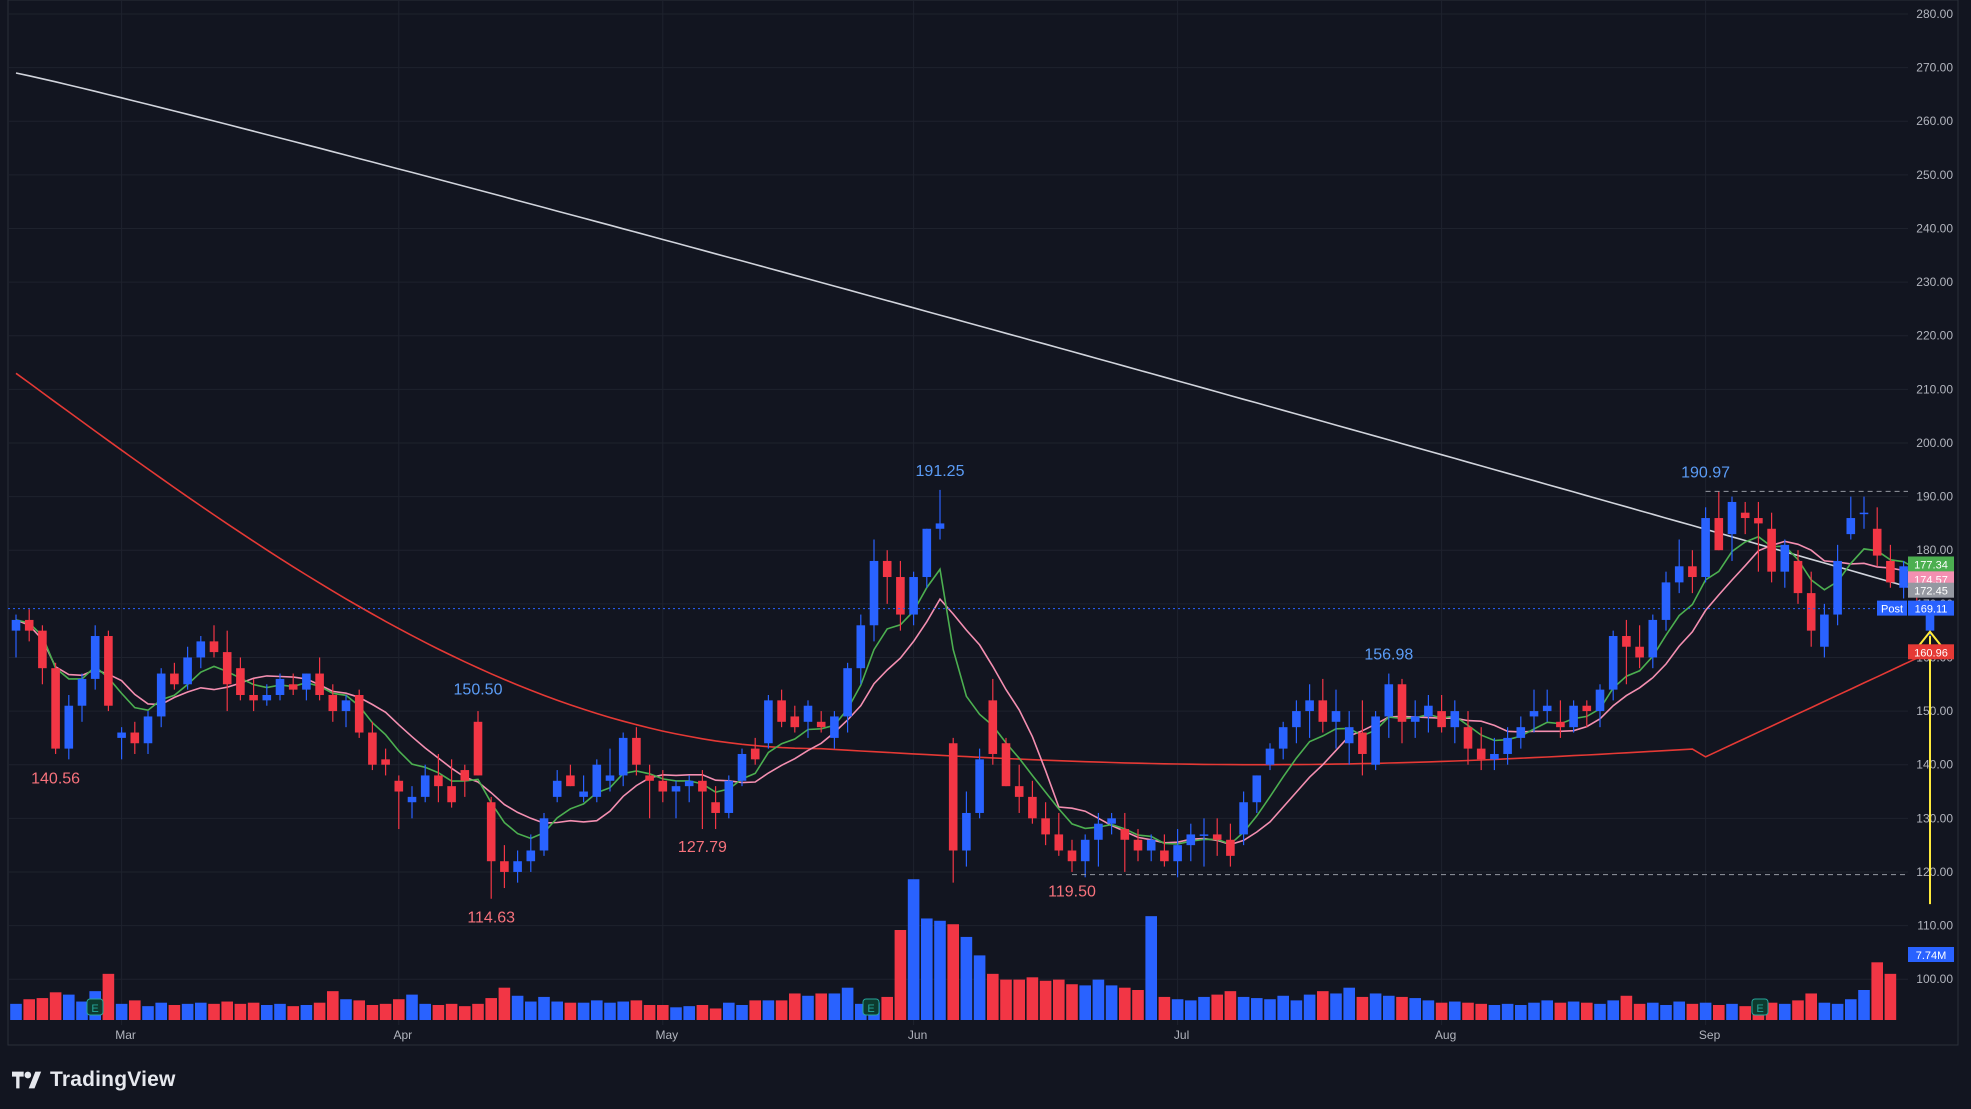  Describe the element at coordinates (1931, 608) in the screenshot. I see `axis-price-label-bg` at that location.